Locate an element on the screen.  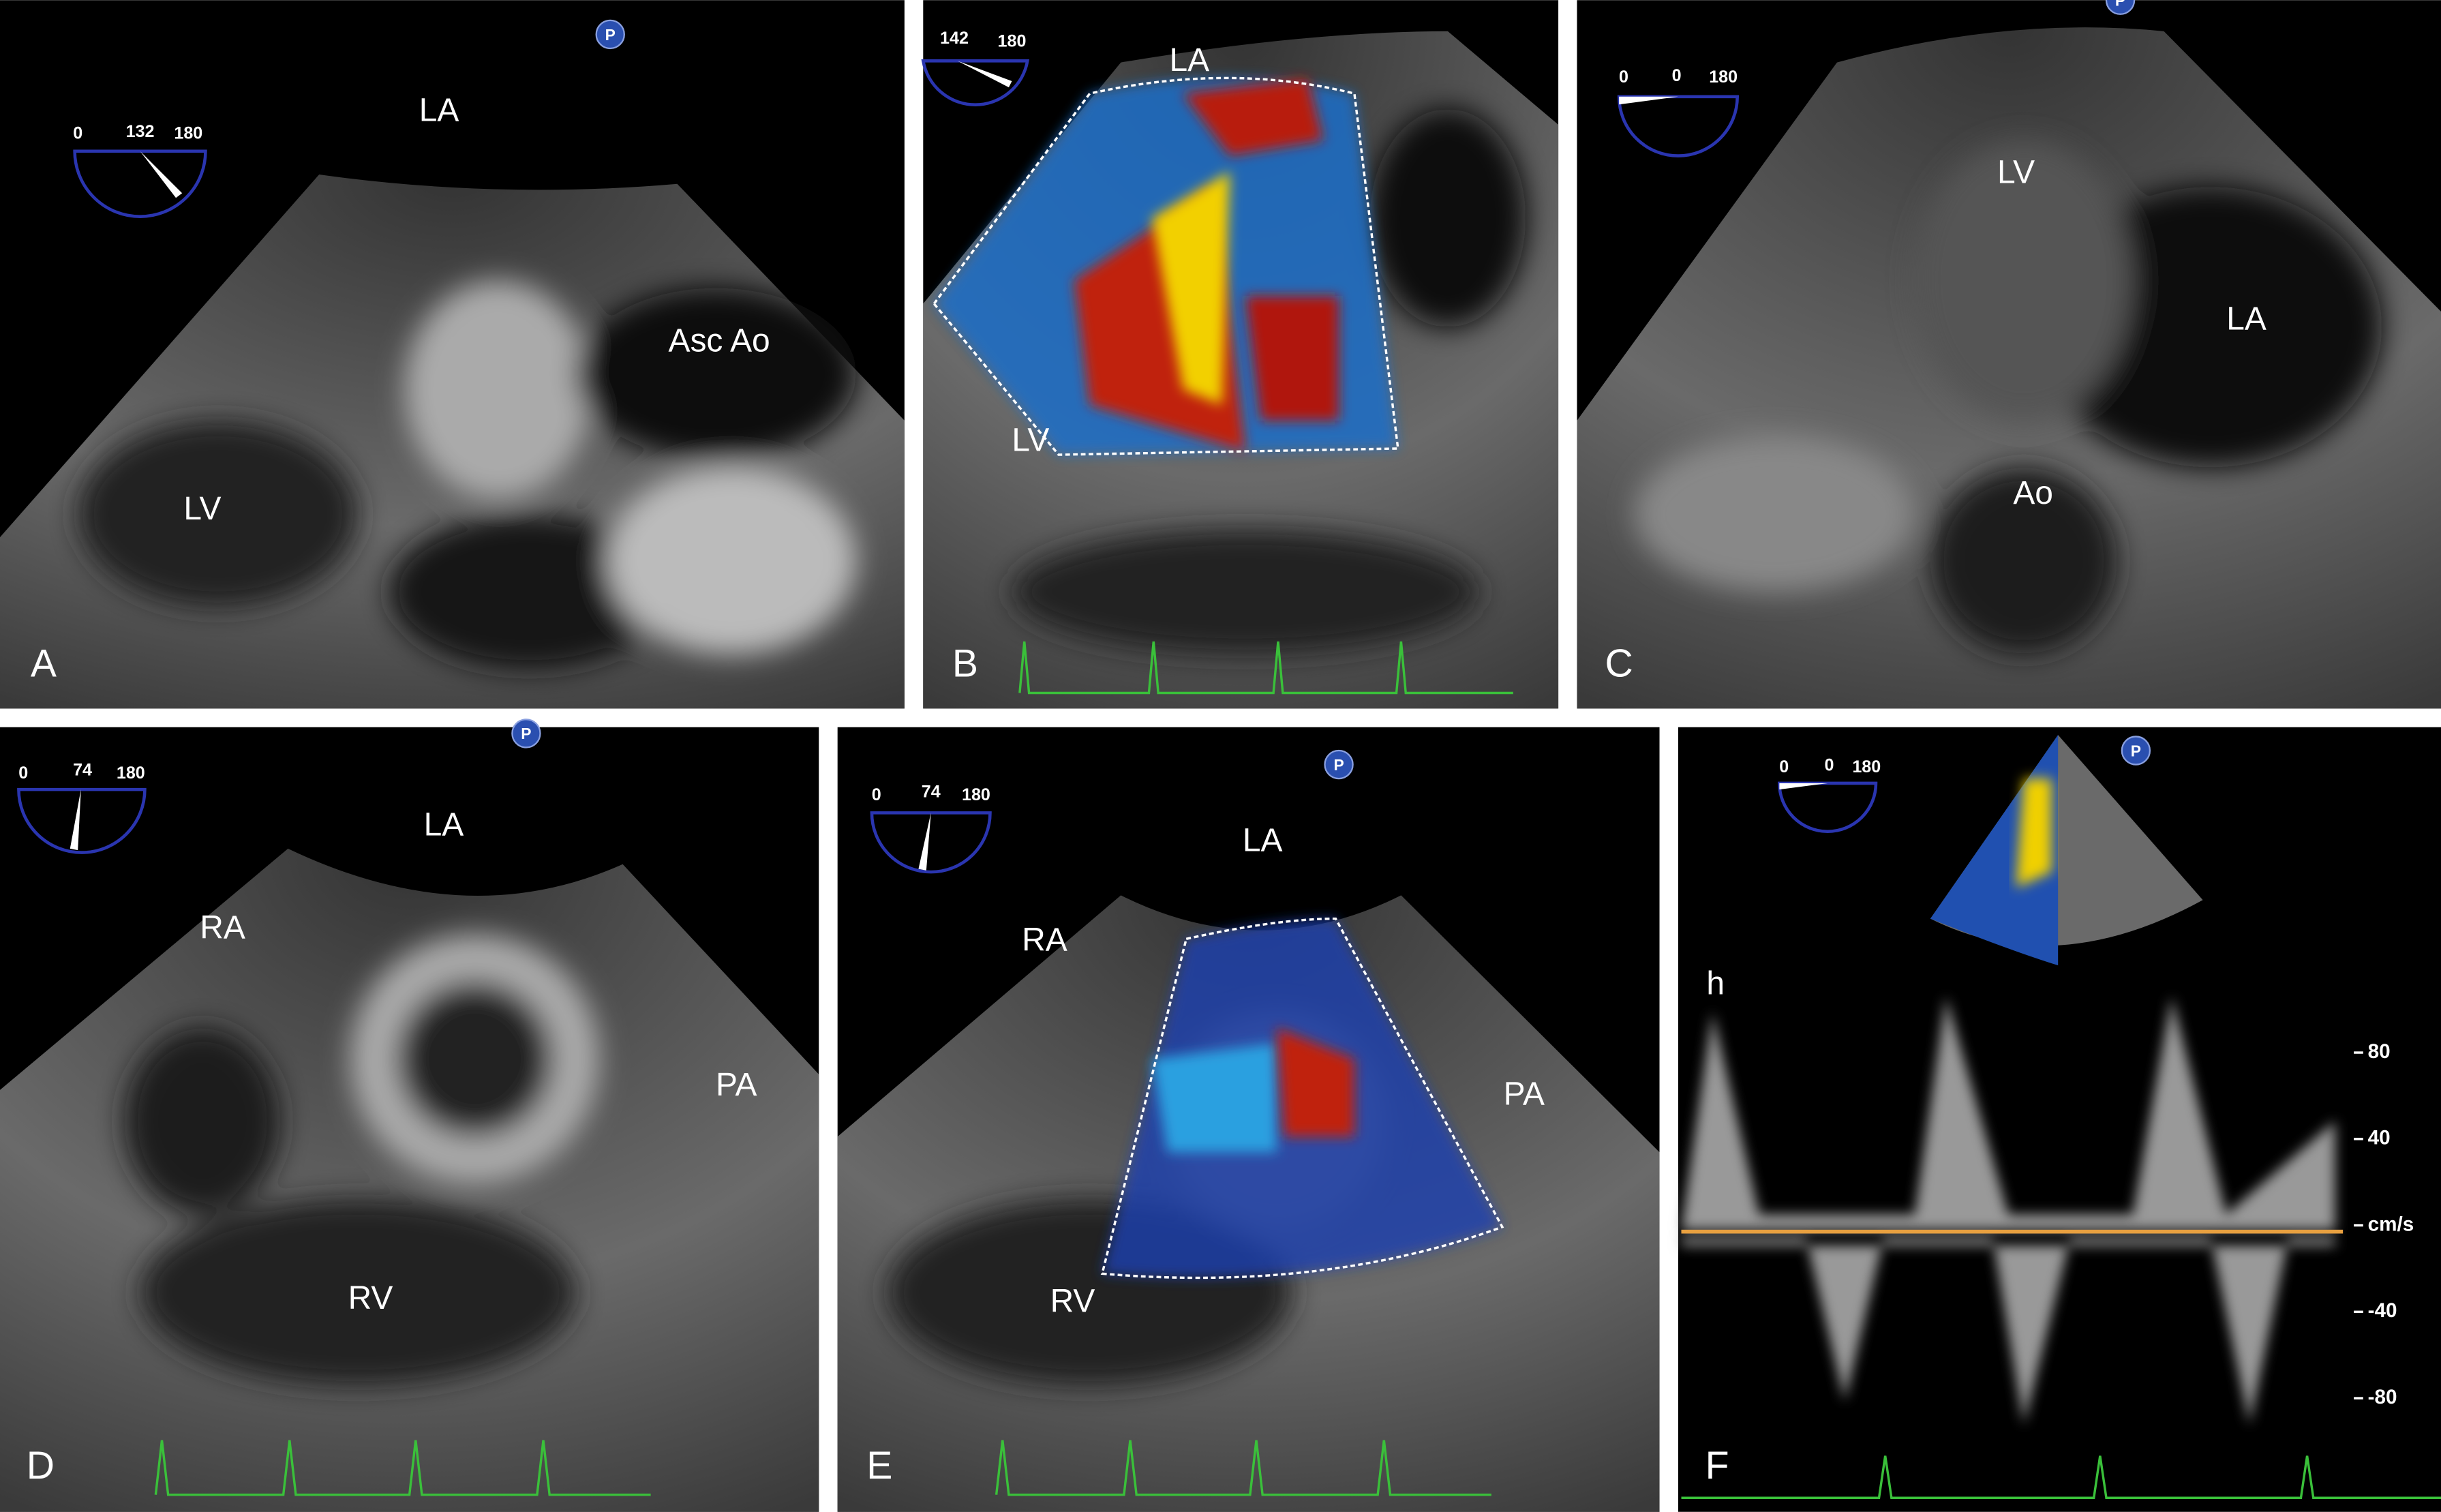
doppler-spectrum is located at coordinates (2012, 1210).